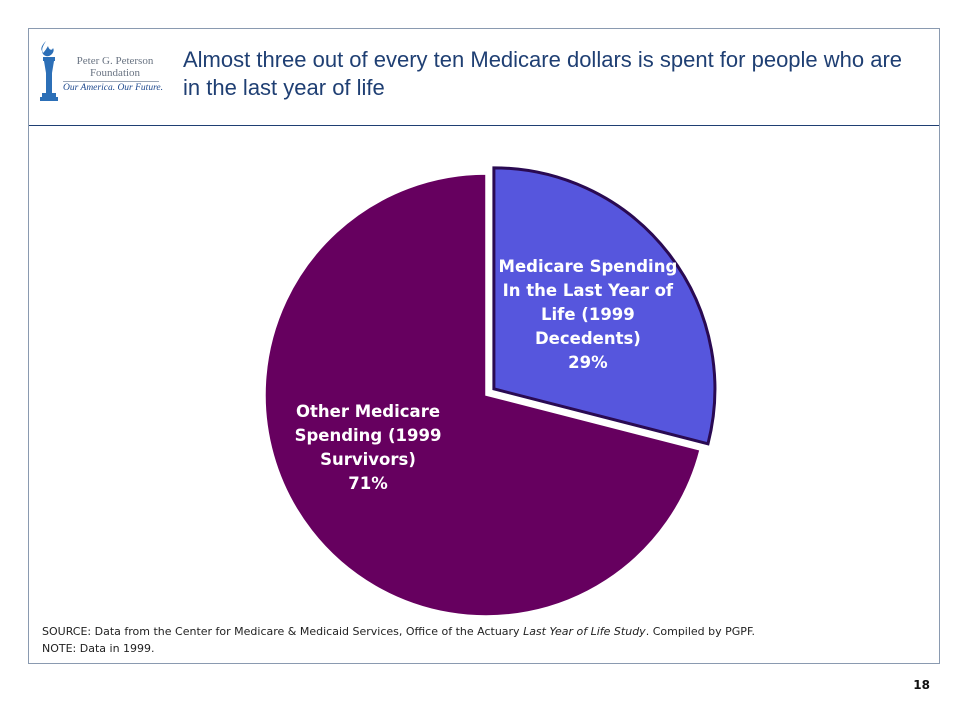  I want to click on pie-slice-value-label: 29%, so click(588, 362).